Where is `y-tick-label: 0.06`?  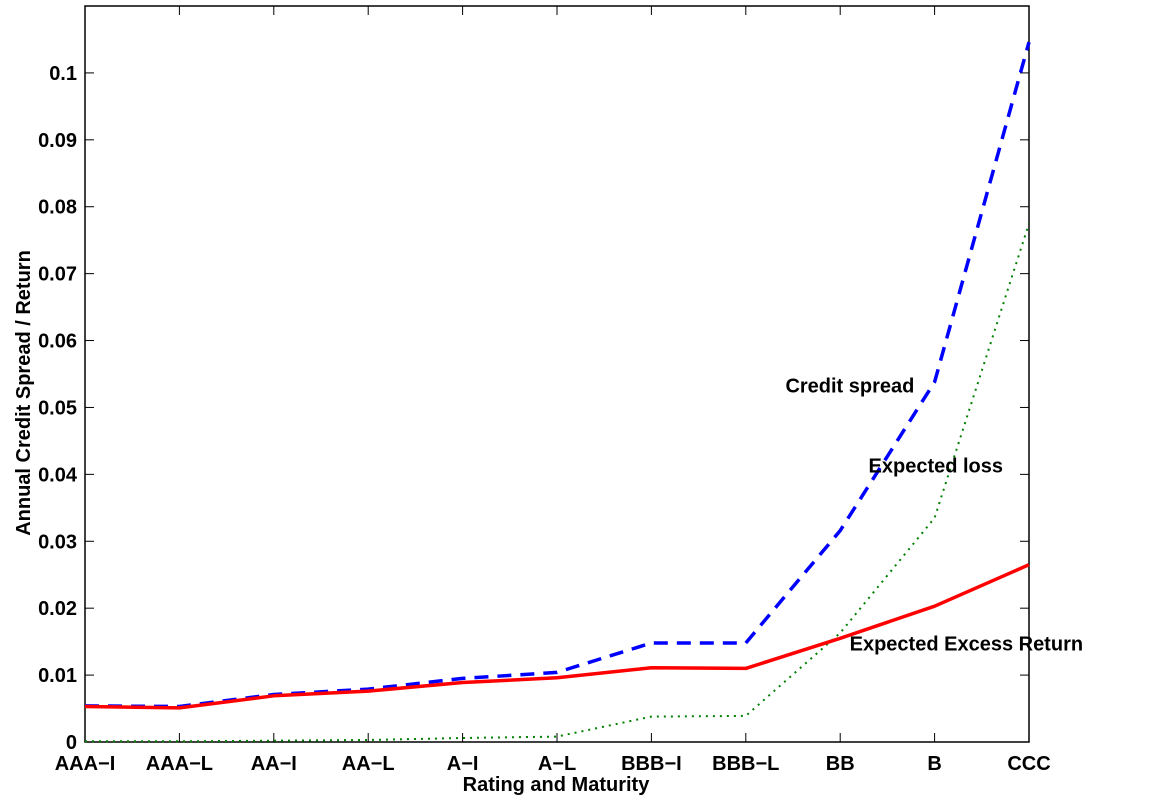 y-tick-label: 0.06 is located at coordinates (57, 342).